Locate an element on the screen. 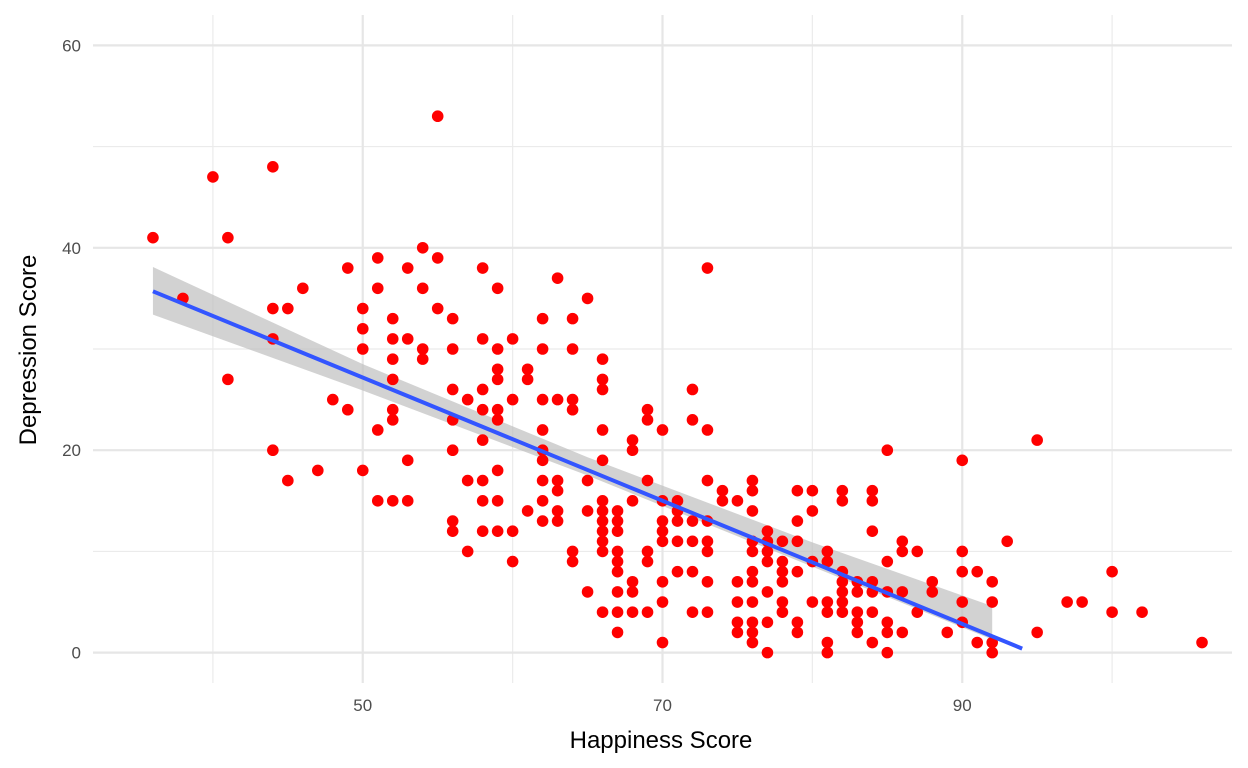 This screenshot has height=768, width=1248. x-axis-title: Happiness Score is located at coordinates (661, 740).